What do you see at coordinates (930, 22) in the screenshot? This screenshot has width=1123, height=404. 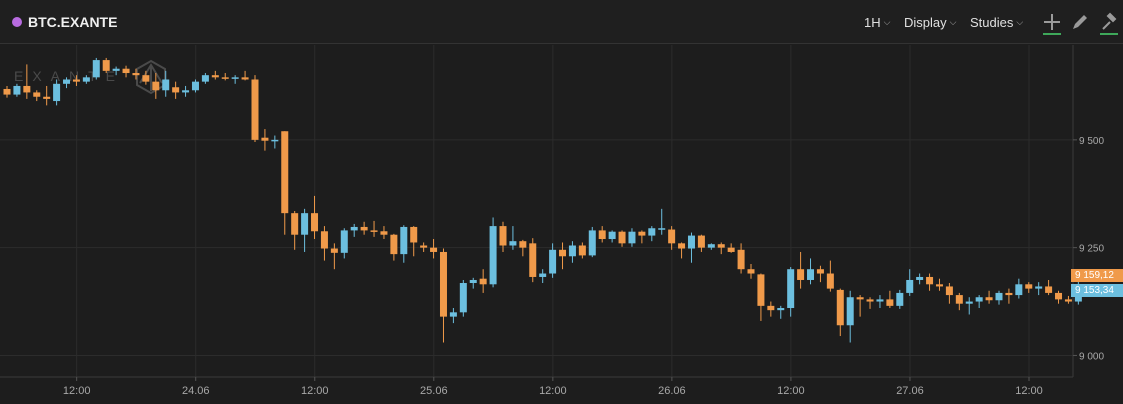 I see `display-menu: Display ⌵` at bounding box center [930, 22].